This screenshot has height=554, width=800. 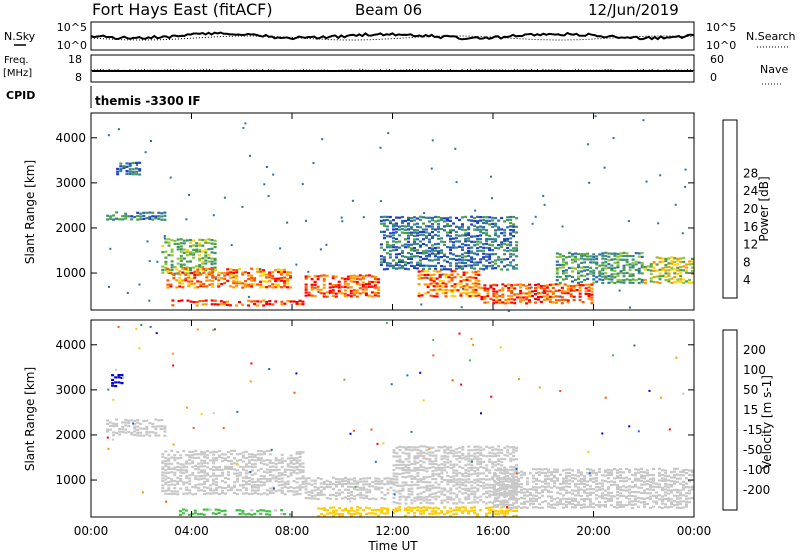 I want to click on beam-label: Beam 06, so click(x=388, y=10).